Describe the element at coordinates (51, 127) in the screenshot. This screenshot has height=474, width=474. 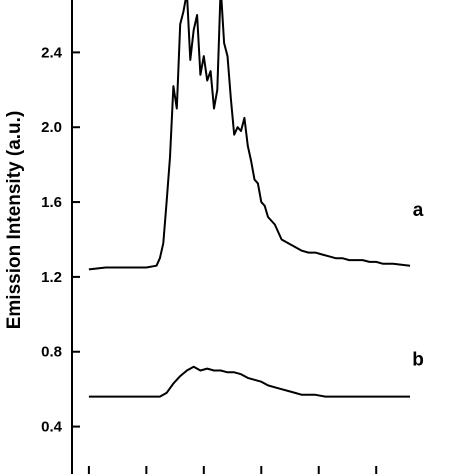
I see `y-tick-label: 2.0` at that location.